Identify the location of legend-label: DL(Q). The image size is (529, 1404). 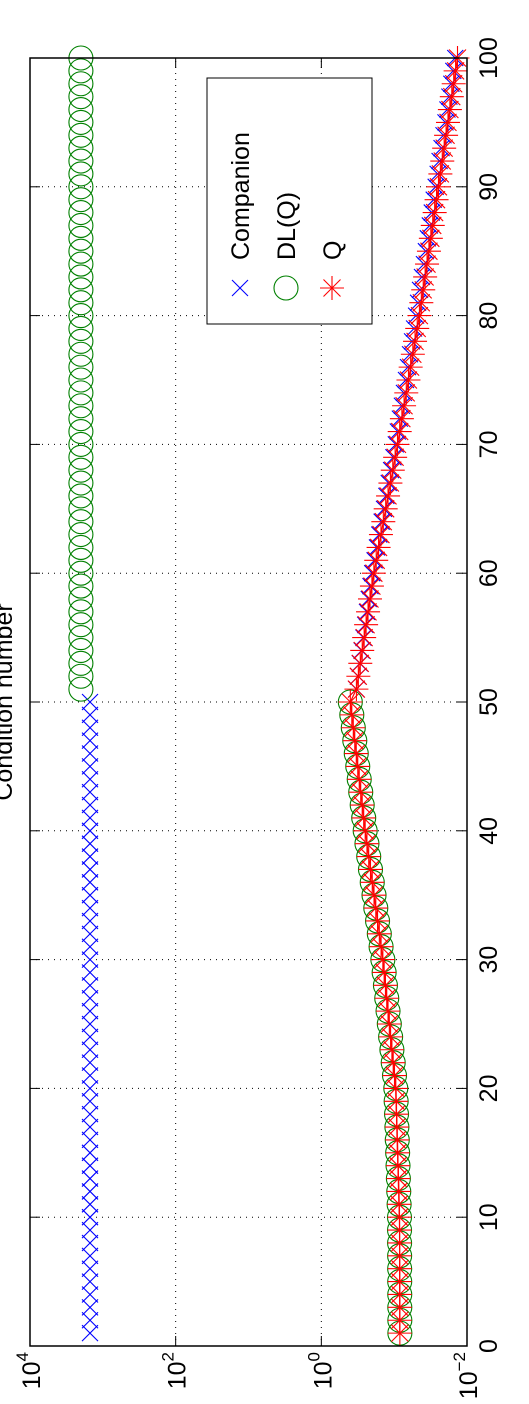
(287, 226).